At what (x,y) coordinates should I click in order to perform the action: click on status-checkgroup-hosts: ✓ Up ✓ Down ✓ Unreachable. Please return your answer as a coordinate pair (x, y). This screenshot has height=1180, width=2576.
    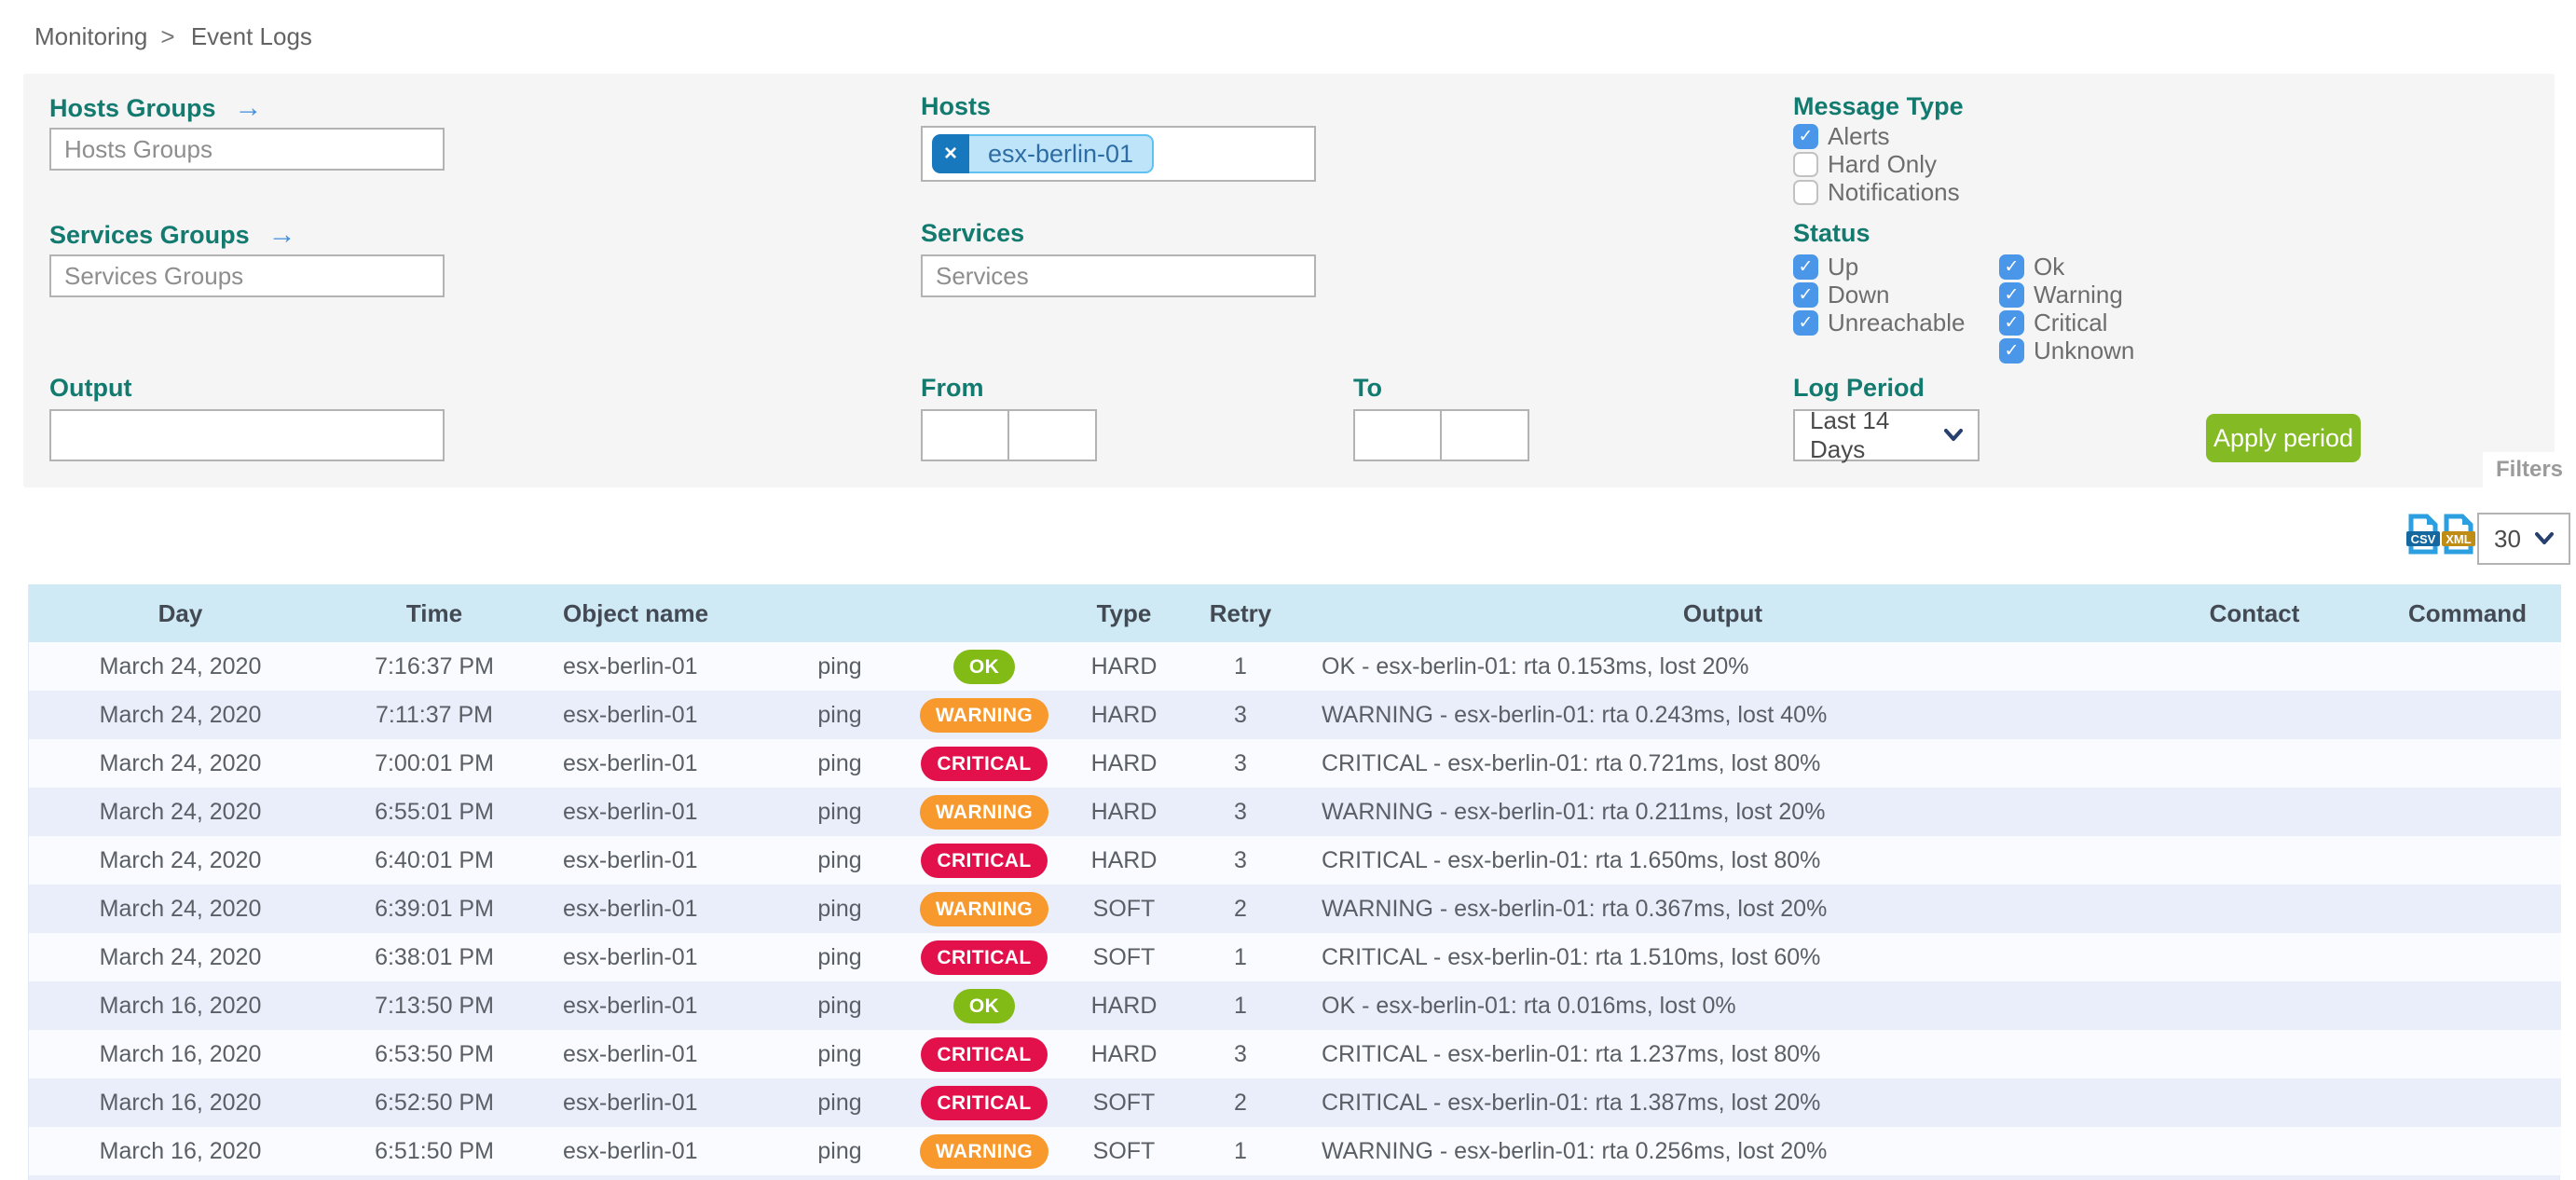
    Looking at the image, I should click on (1879, 295).